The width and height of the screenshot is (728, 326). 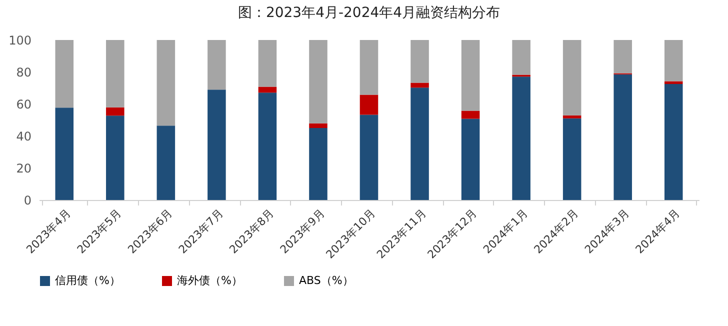 I want to click on y-tick-label: 40, so click(x=24, y=137).